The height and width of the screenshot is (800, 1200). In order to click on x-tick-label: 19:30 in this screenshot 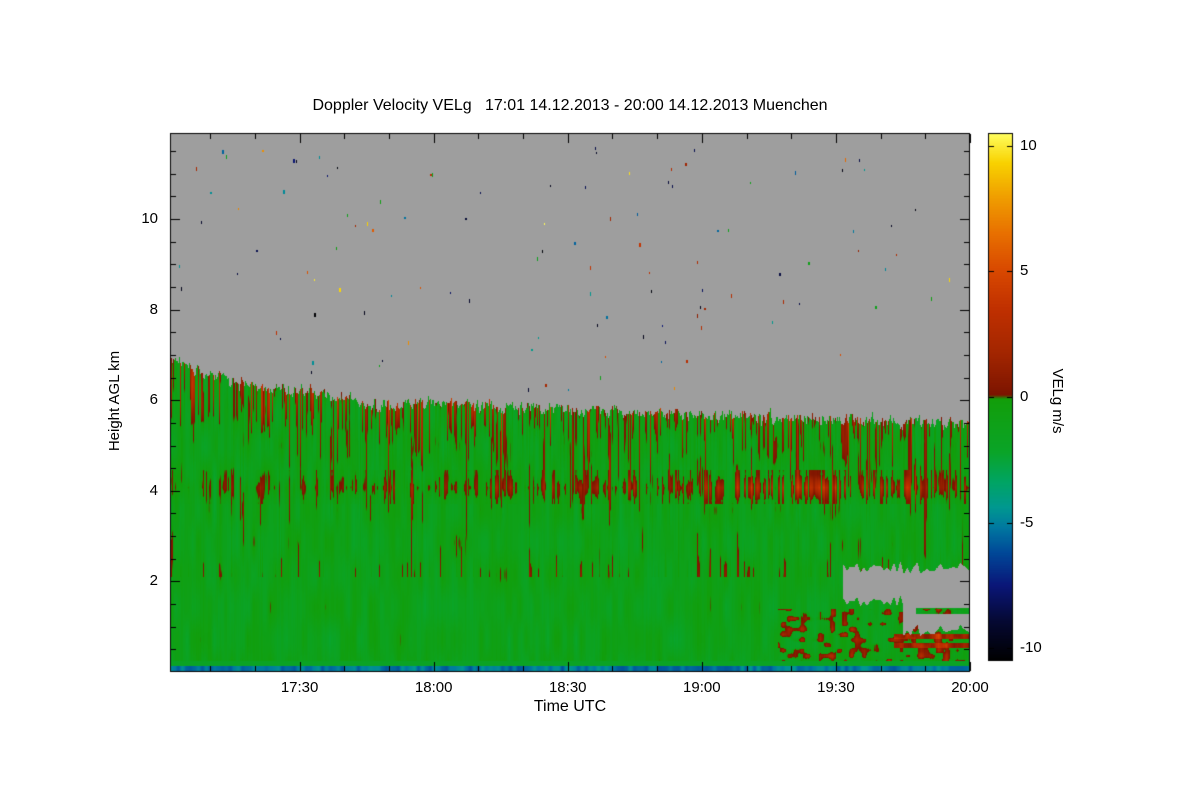, I will do `click(836, 687)`.